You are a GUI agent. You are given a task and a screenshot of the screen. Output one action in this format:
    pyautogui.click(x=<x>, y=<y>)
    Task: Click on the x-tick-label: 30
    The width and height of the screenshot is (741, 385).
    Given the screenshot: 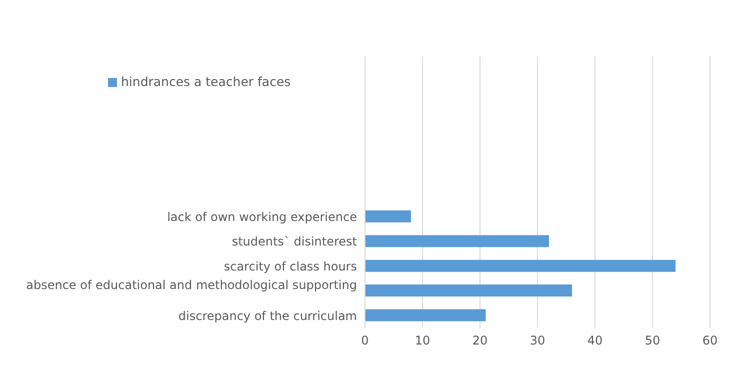 What is the action you would take?
    pyautogui.click(x=538, y=341)
    